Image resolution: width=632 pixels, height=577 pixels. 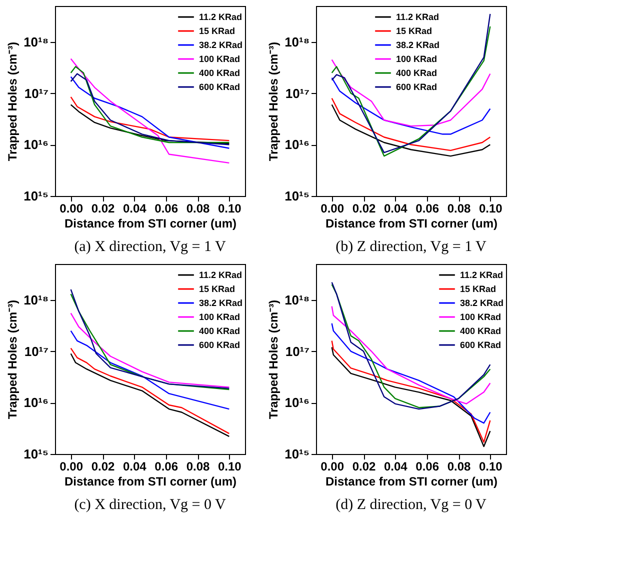 What do you see at coordinates (150, 505) in the screenshot?
I see `text: (c) X direction, Vg = 0 V` at bounding box center [150, 505].